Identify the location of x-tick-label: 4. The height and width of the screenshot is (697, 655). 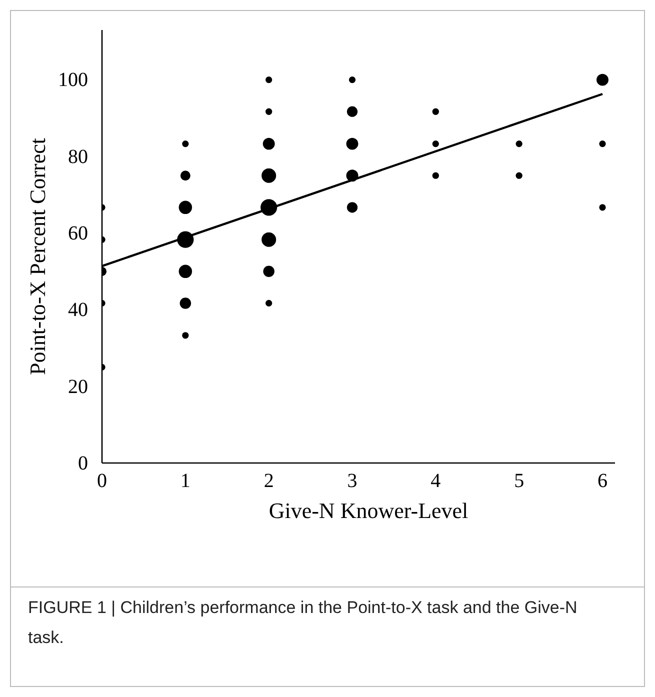
(435, 481).